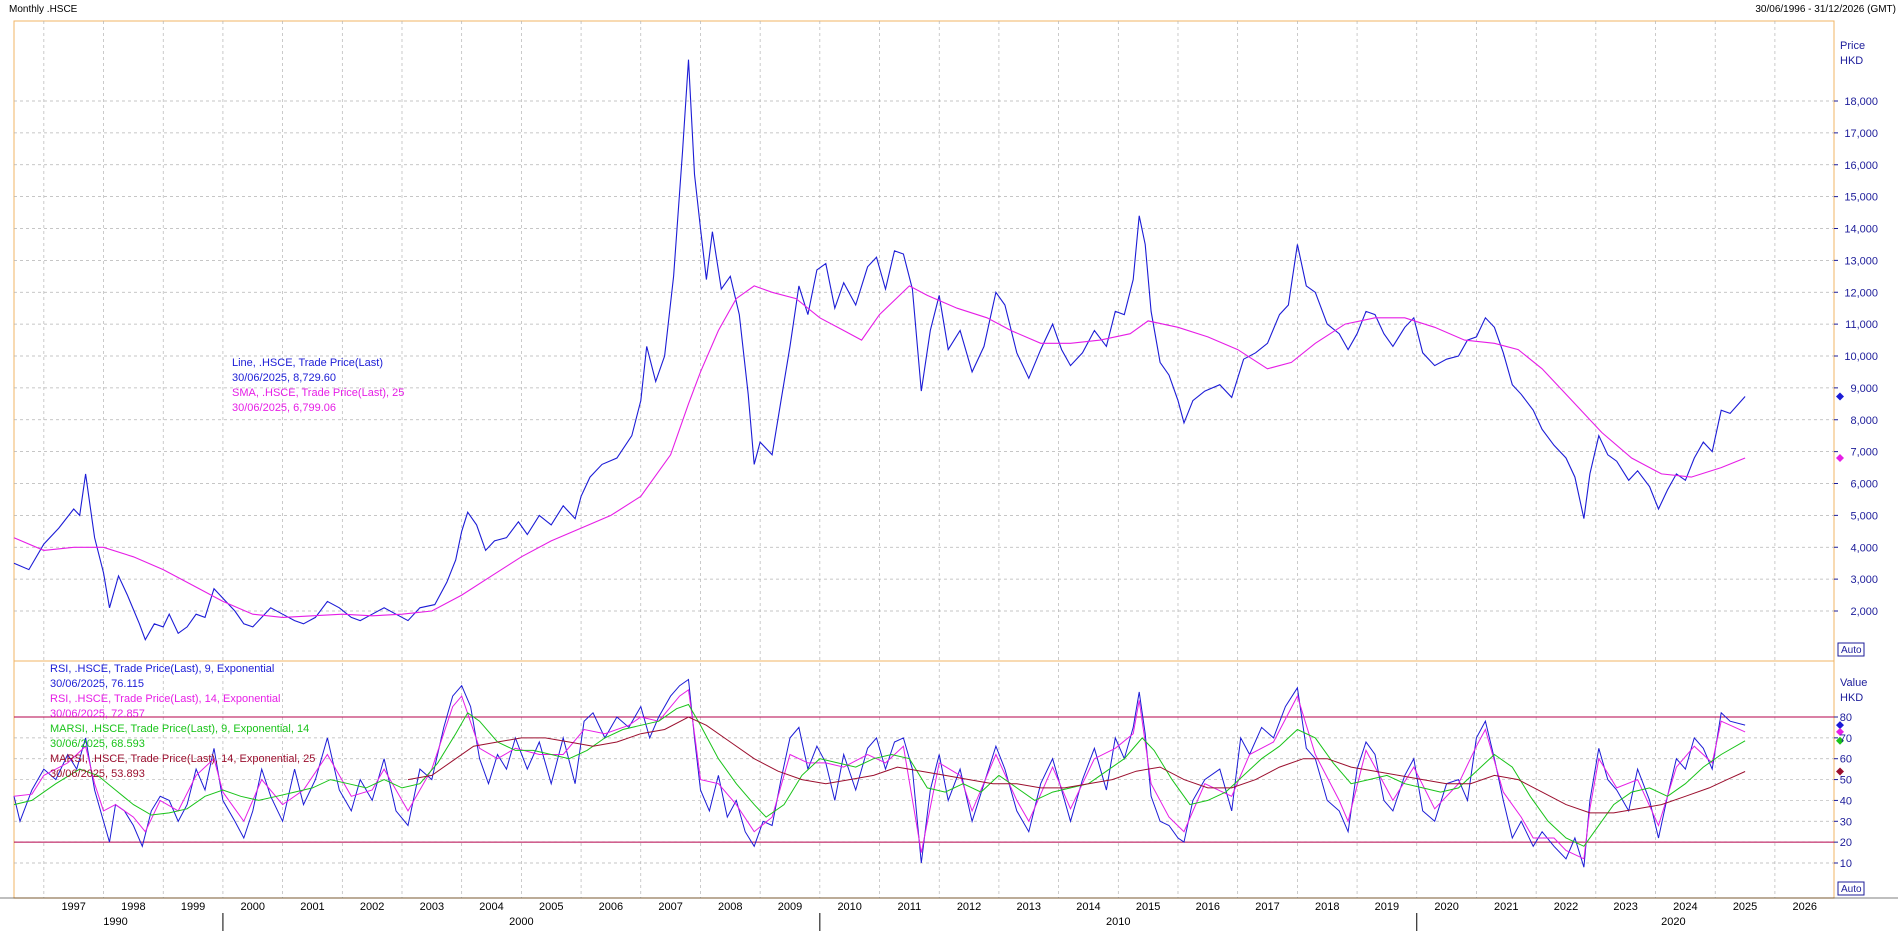 This screenshot has width=1898, height=932. What do you see at coordinates (1840, 396) in the screenshot?
I see `marker-last-price` at bounding box center [1840, 396].